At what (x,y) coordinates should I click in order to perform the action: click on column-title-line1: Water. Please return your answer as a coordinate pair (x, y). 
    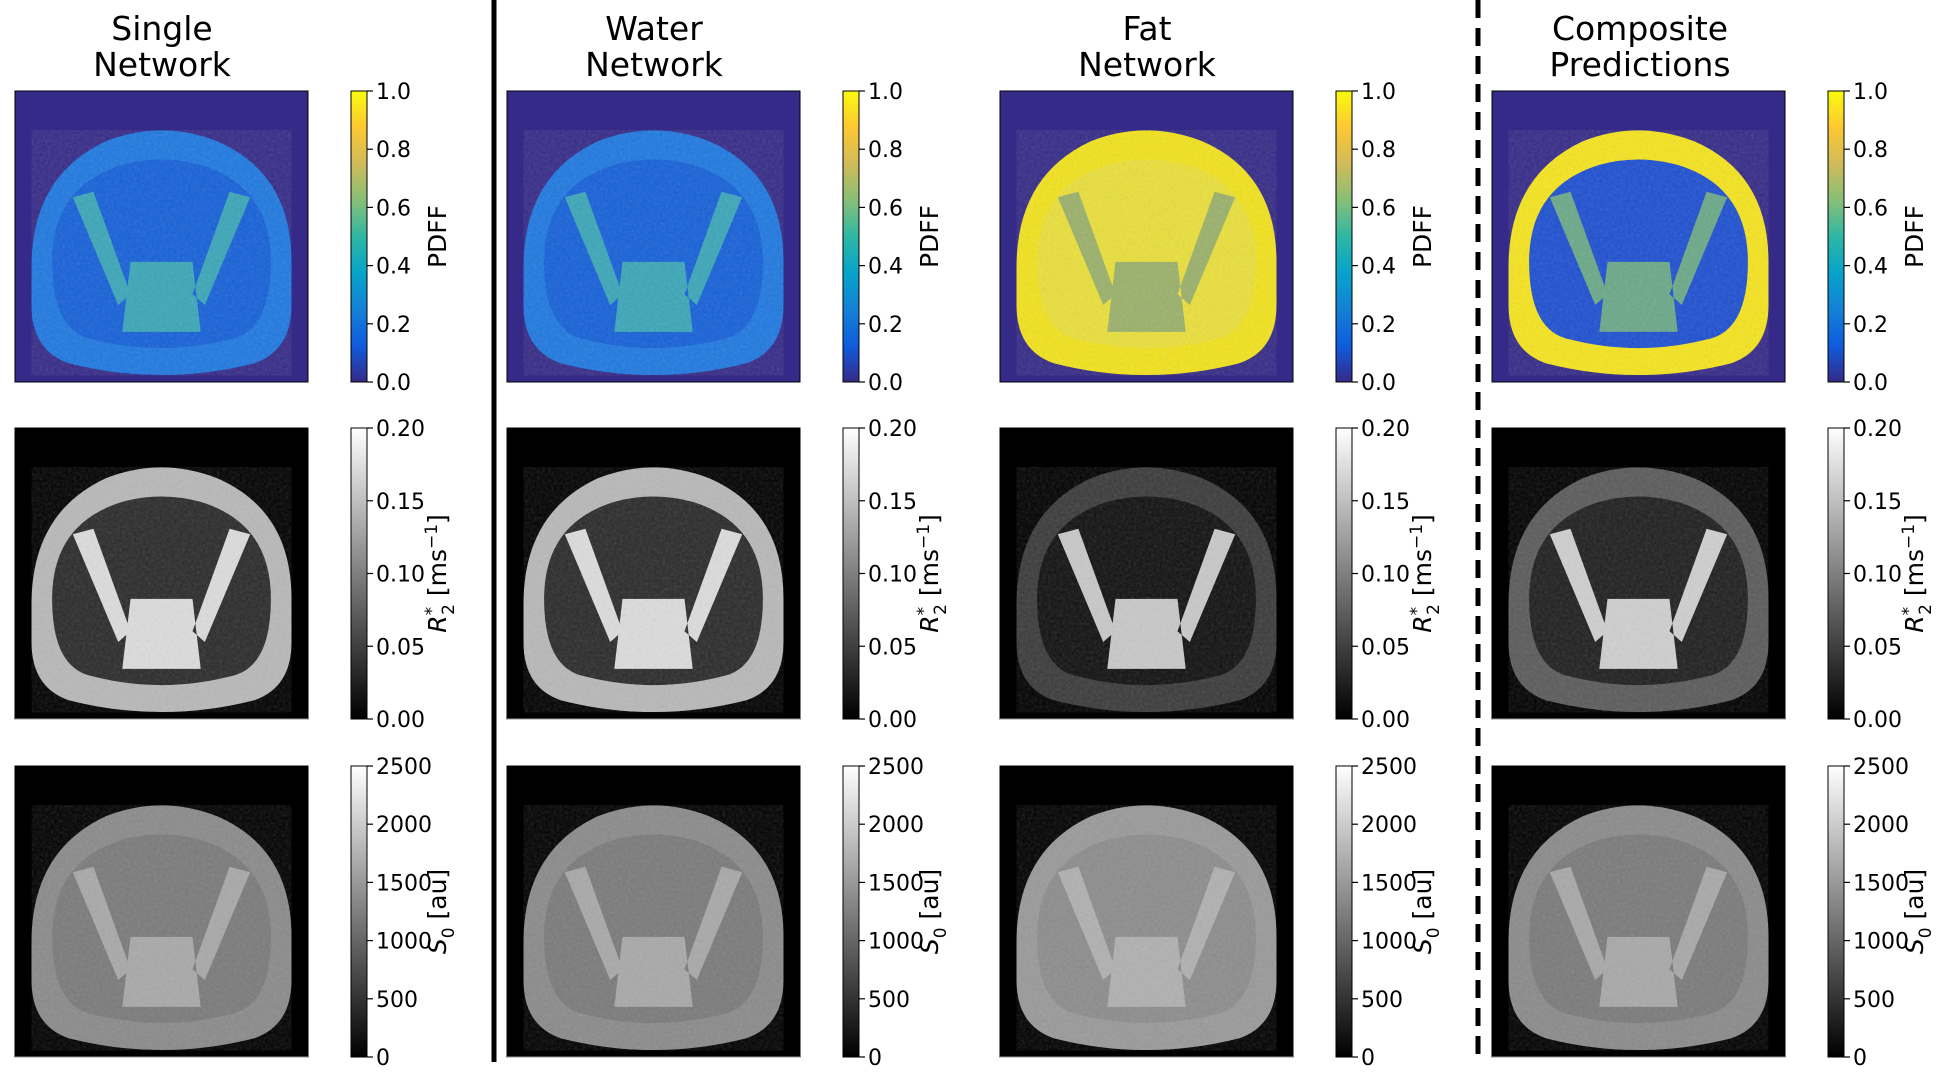
    Looking at the image, I should click on (654, 28).